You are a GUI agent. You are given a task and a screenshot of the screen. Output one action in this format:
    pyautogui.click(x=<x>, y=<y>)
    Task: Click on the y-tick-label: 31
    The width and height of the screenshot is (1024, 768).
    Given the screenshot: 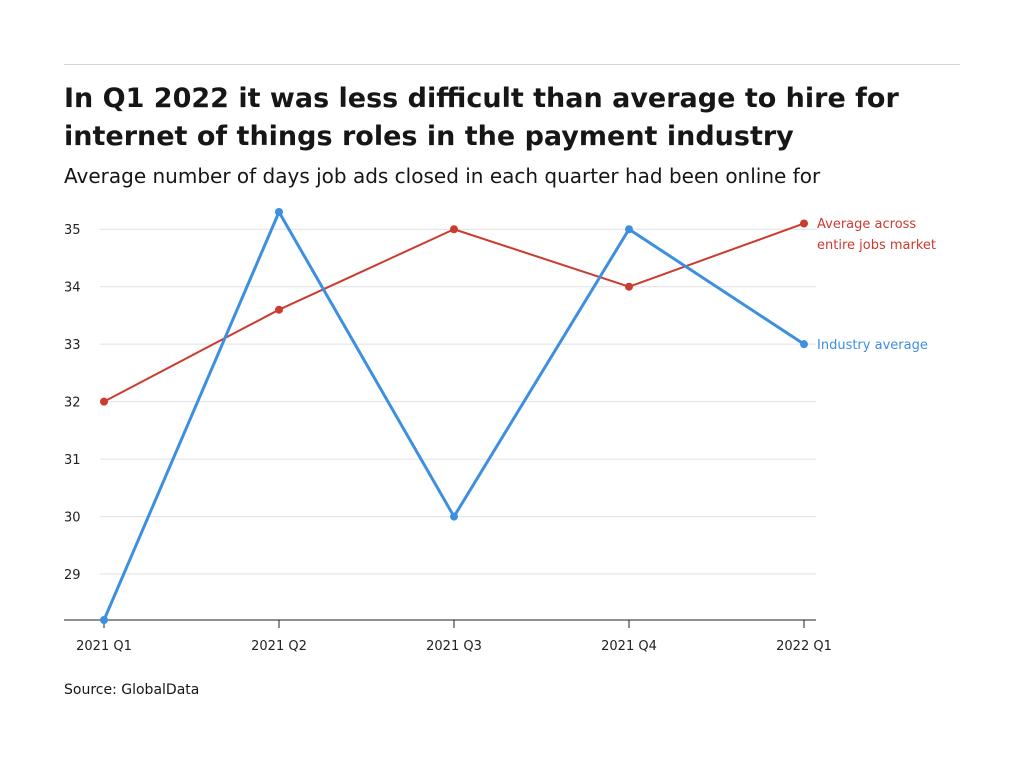 What is the action you would take?
    pyautogui.click(x=72, y=460)
    